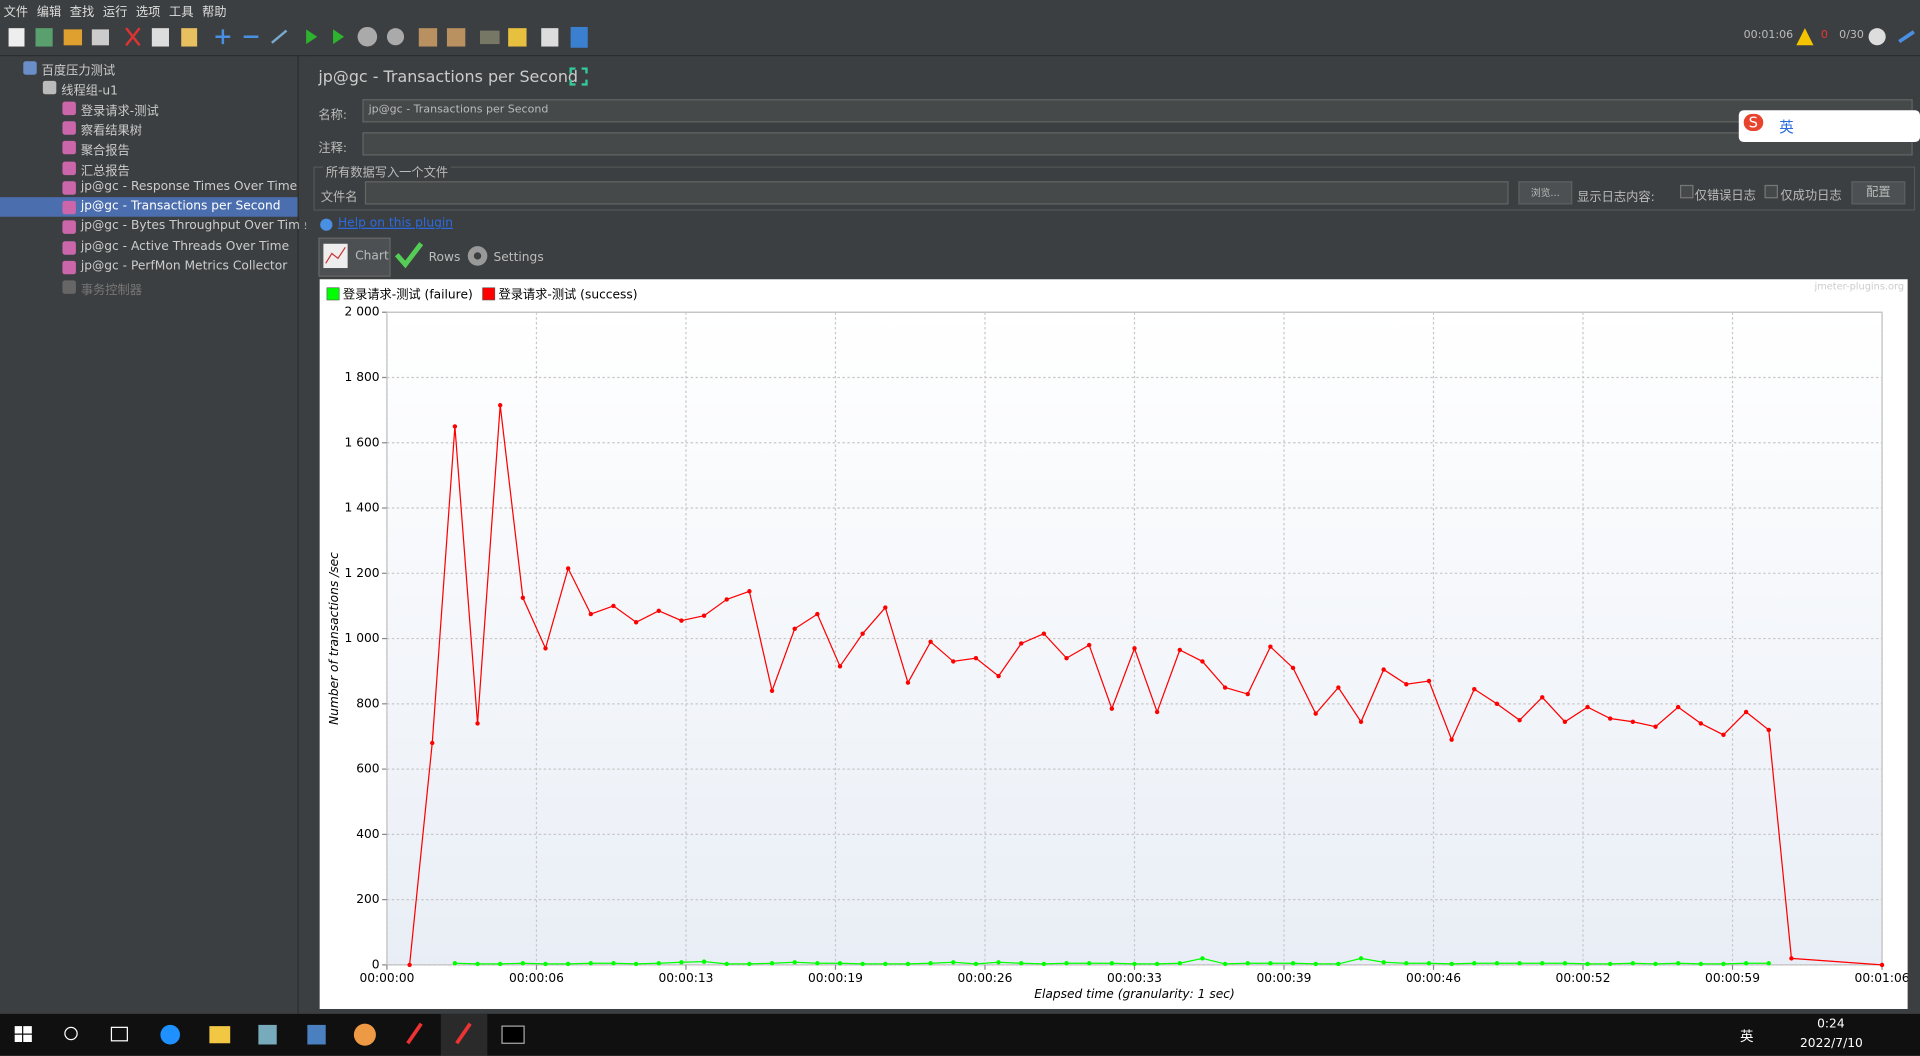 This screenshot has width=1920, height=1056. Describe the element at coordinates (362, 442) in the screenshot. I see `y-tick-label: 1 600` at that location.